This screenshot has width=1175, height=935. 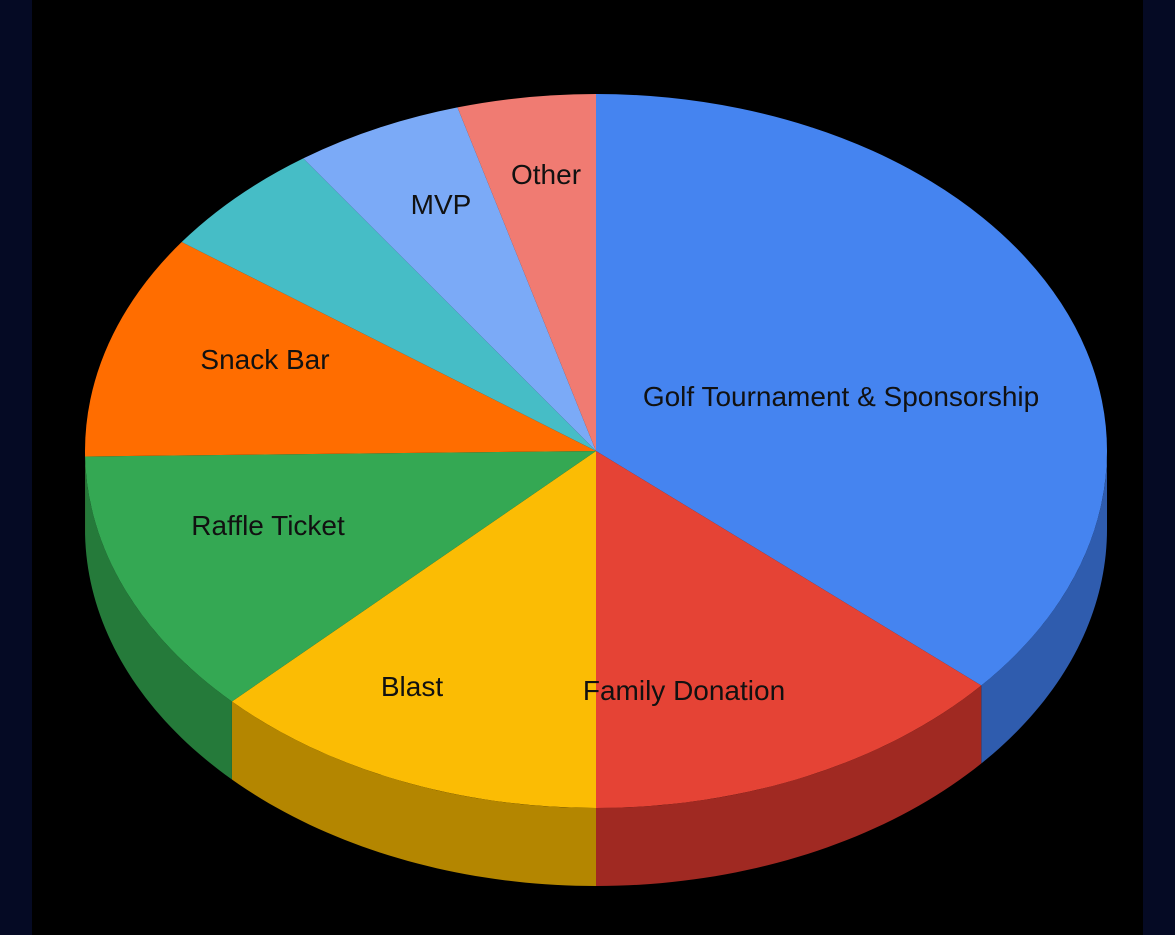 I want to click on slice-label-4: Snack Bar, so click(x=264, y=359).